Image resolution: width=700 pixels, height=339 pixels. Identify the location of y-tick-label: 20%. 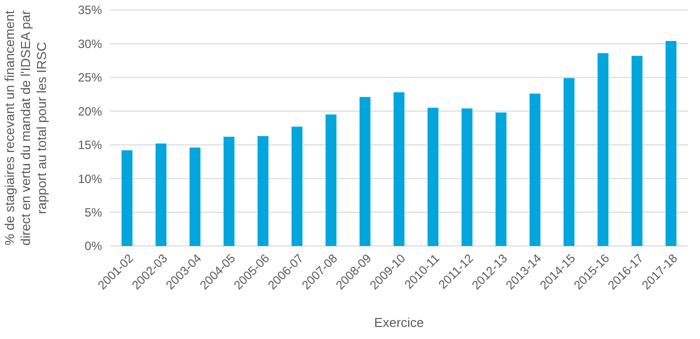
(90, 111).